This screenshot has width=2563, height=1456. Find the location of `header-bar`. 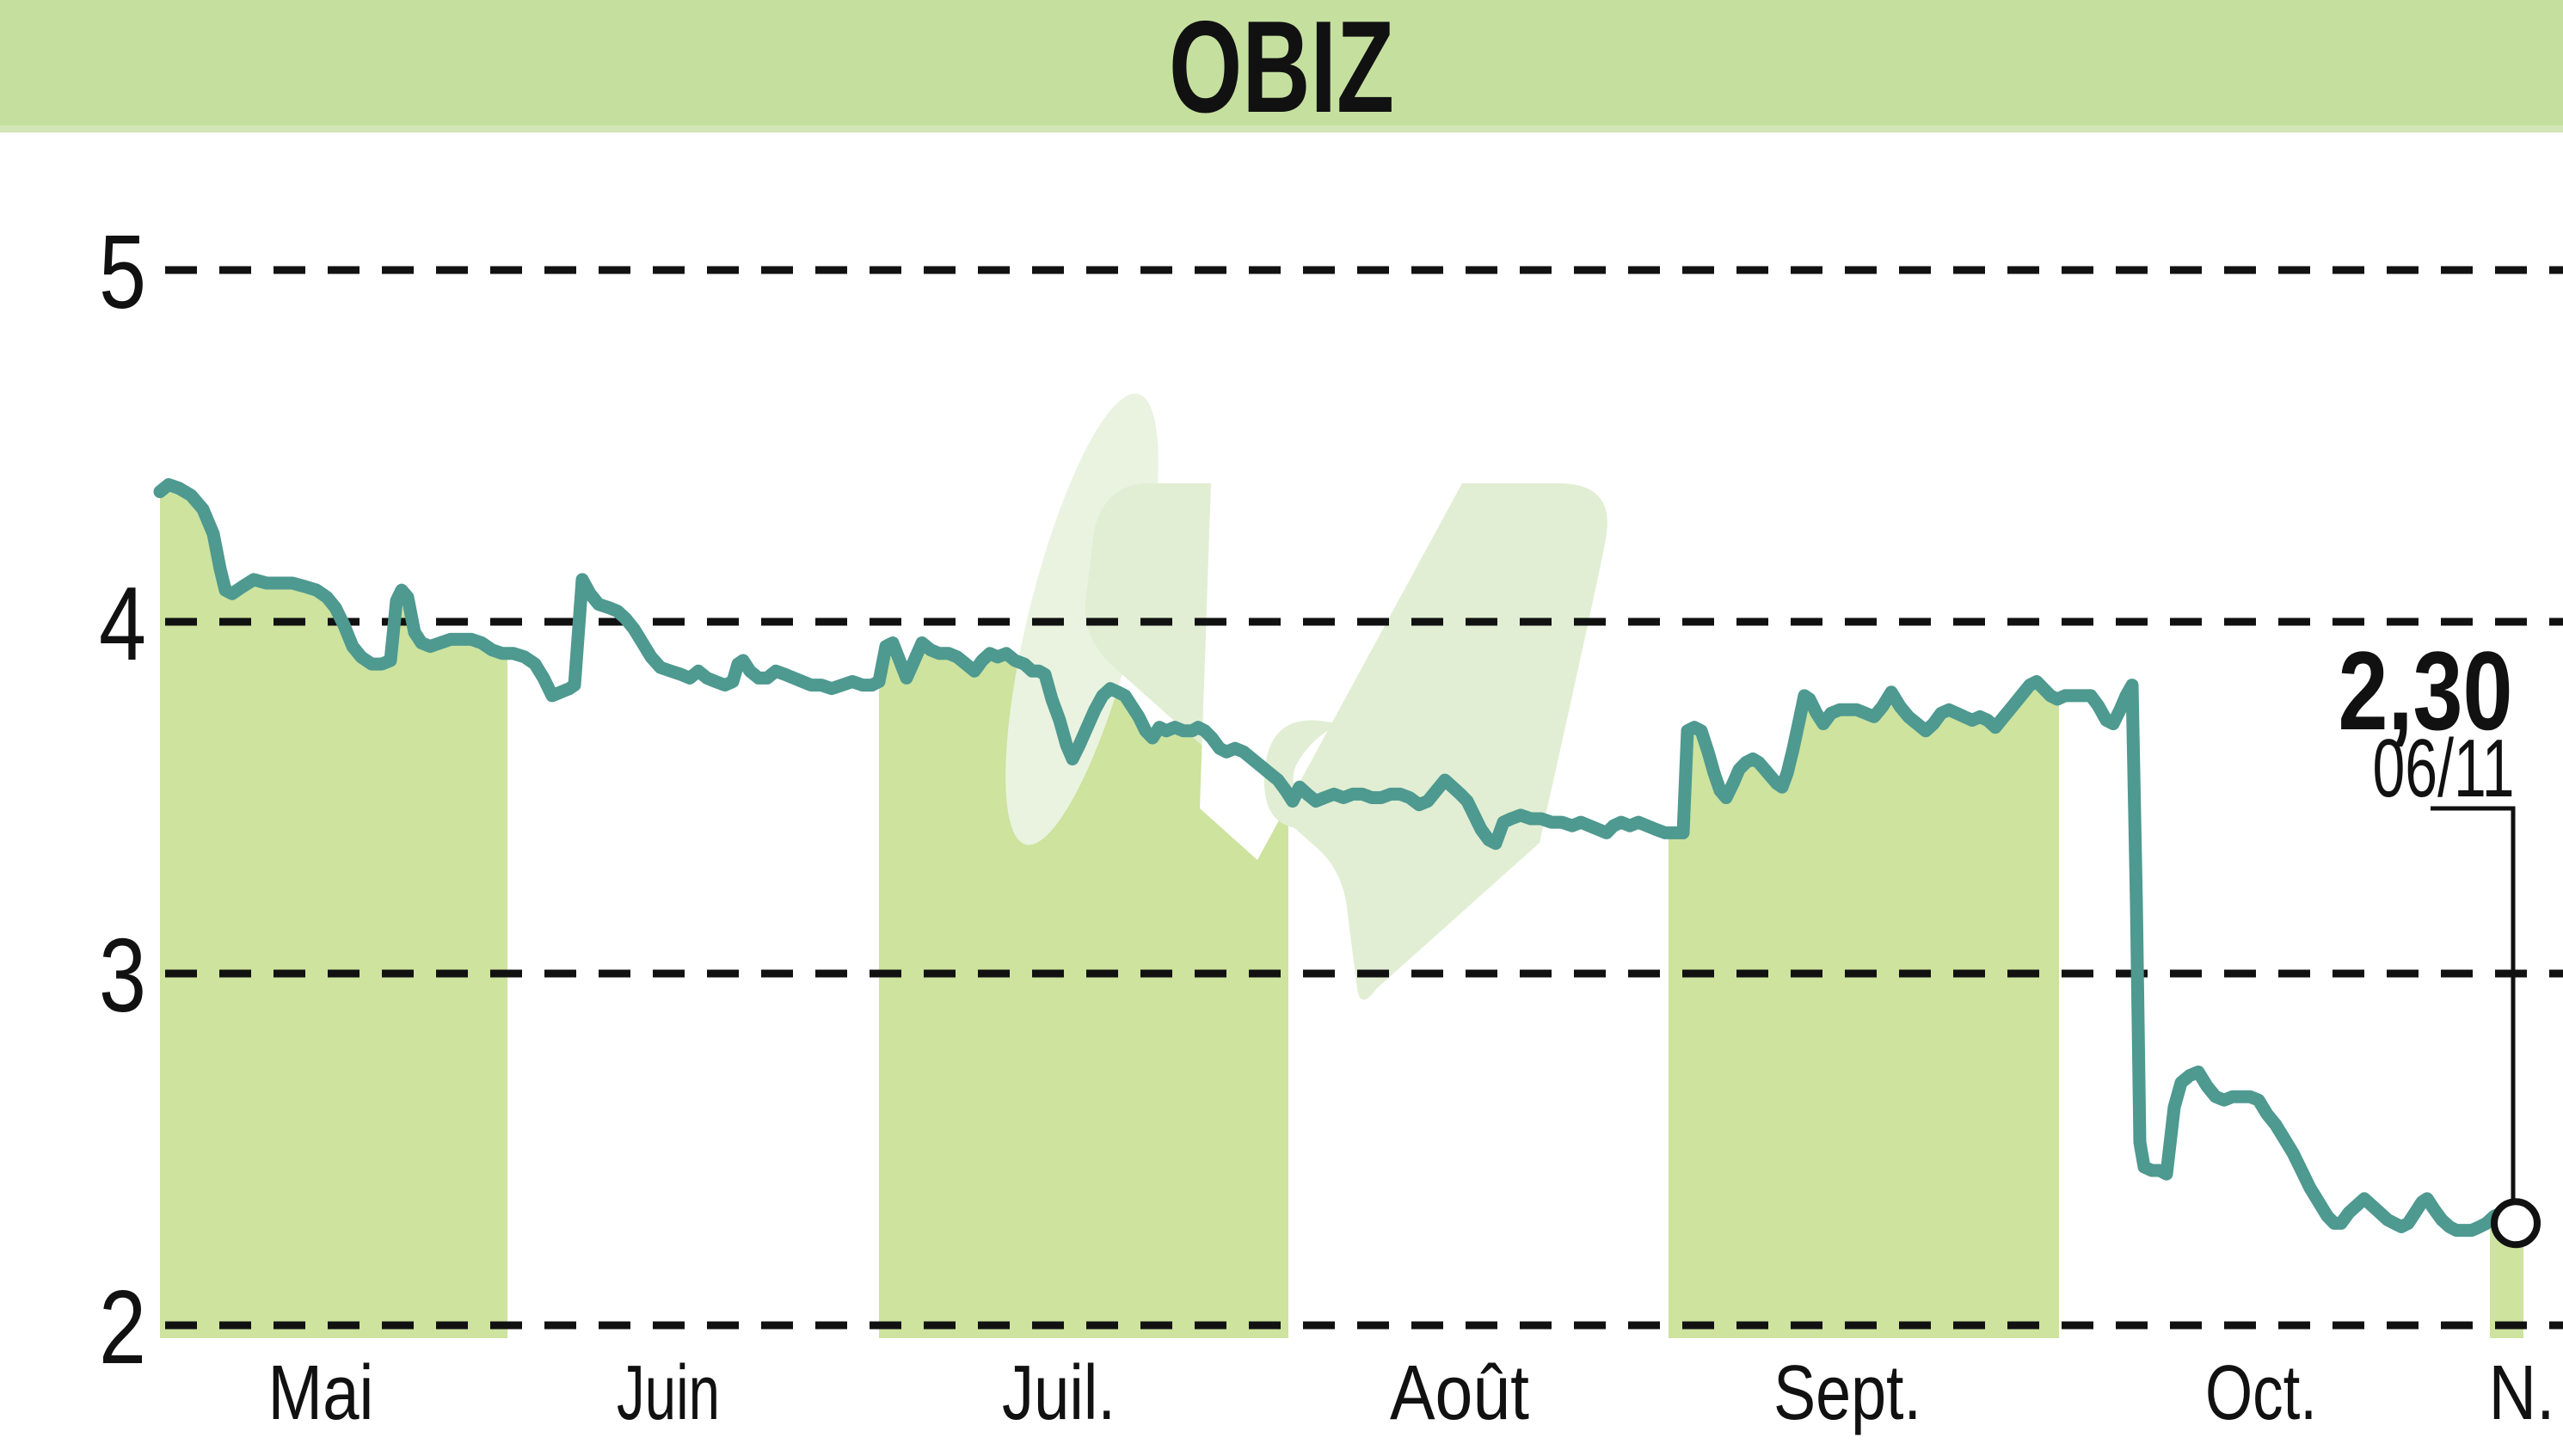

header-bar is located at coordinates (1281, 63).